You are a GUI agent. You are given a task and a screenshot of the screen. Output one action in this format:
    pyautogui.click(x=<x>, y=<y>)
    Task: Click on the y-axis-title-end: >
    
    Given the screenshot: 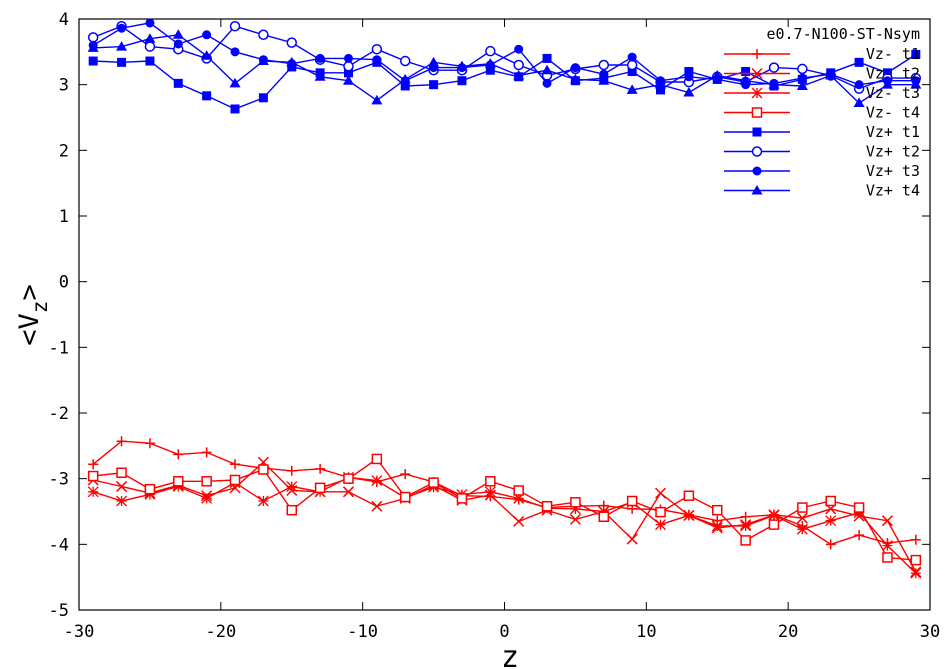 What is the action you would take?
    pyautogui.click(x=29, y=292)
    